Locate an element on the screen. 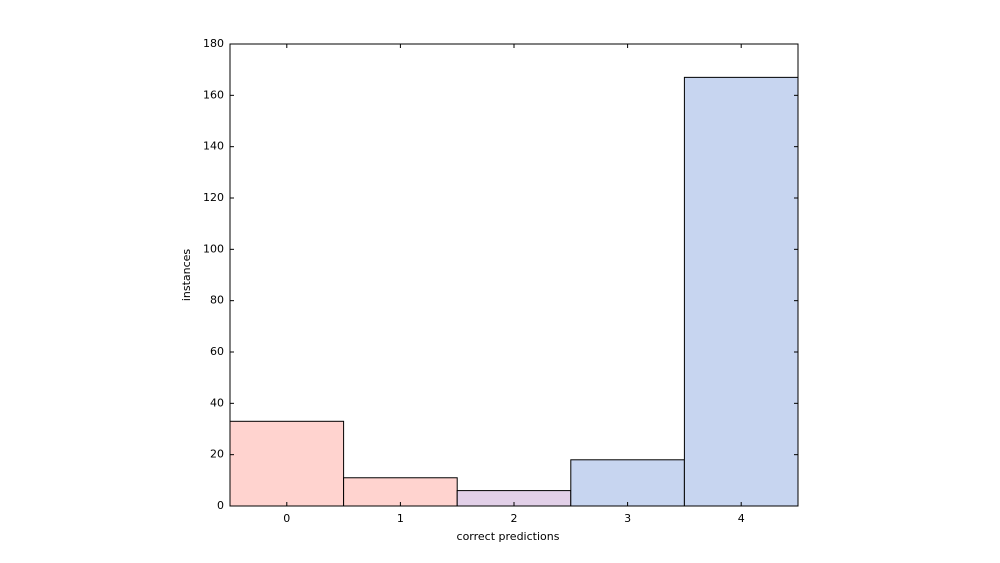 This screenshot has width=1000, height=563. x-tick-label: 3 is located at coordinates (627, 518).